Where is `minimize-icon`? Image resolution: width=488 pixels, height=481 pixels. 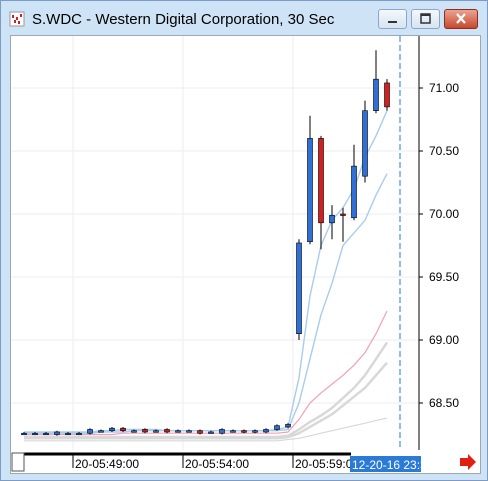 minimize-icon is located at coordinates (392, 22).